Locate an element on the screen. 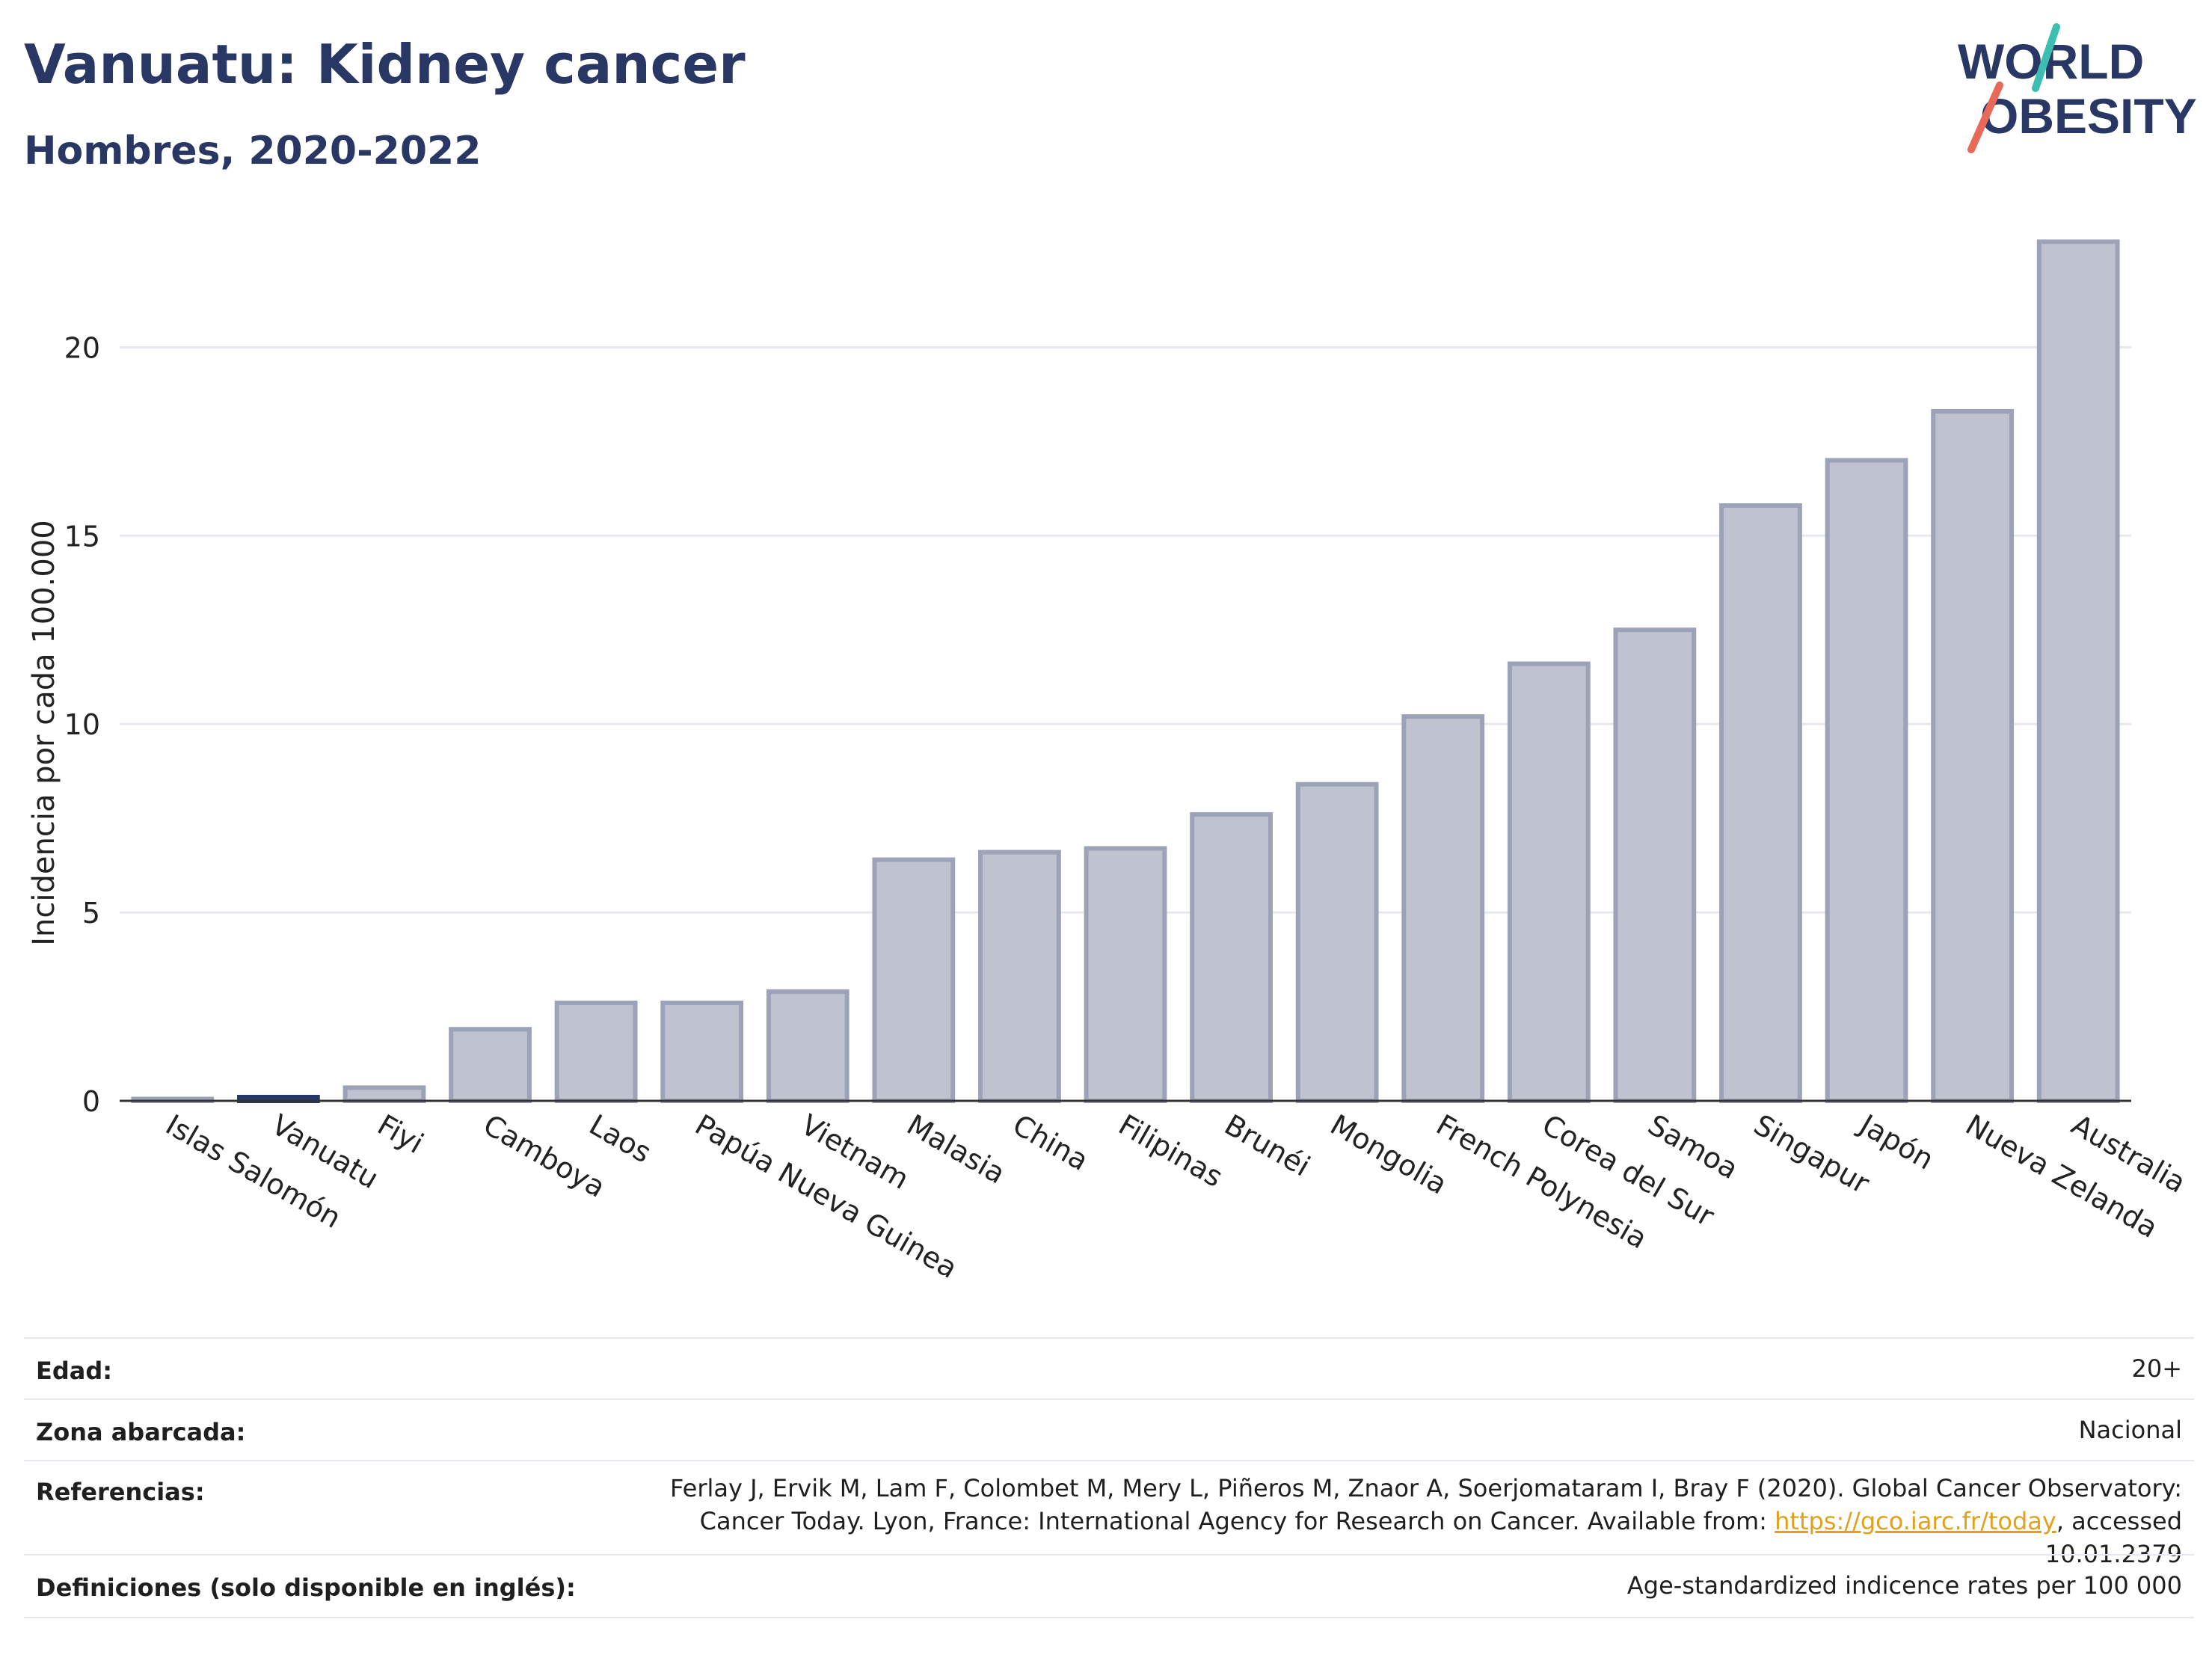 The image size is (2212, 1655). x-tick-label: Singapur is located at coordinates (1811, 1154).